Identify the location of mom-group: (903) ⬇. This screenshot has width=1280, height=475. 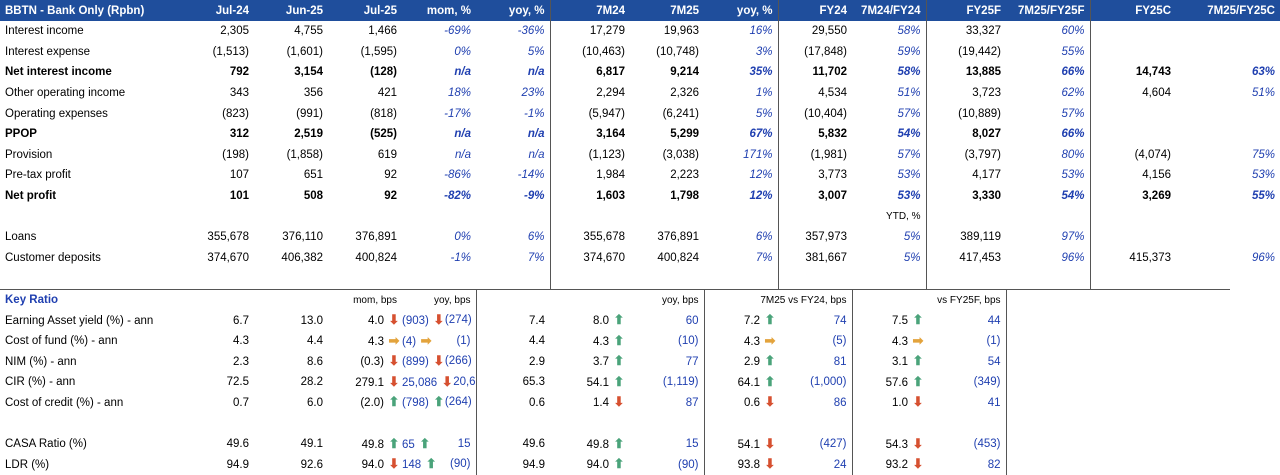
(423, 320).